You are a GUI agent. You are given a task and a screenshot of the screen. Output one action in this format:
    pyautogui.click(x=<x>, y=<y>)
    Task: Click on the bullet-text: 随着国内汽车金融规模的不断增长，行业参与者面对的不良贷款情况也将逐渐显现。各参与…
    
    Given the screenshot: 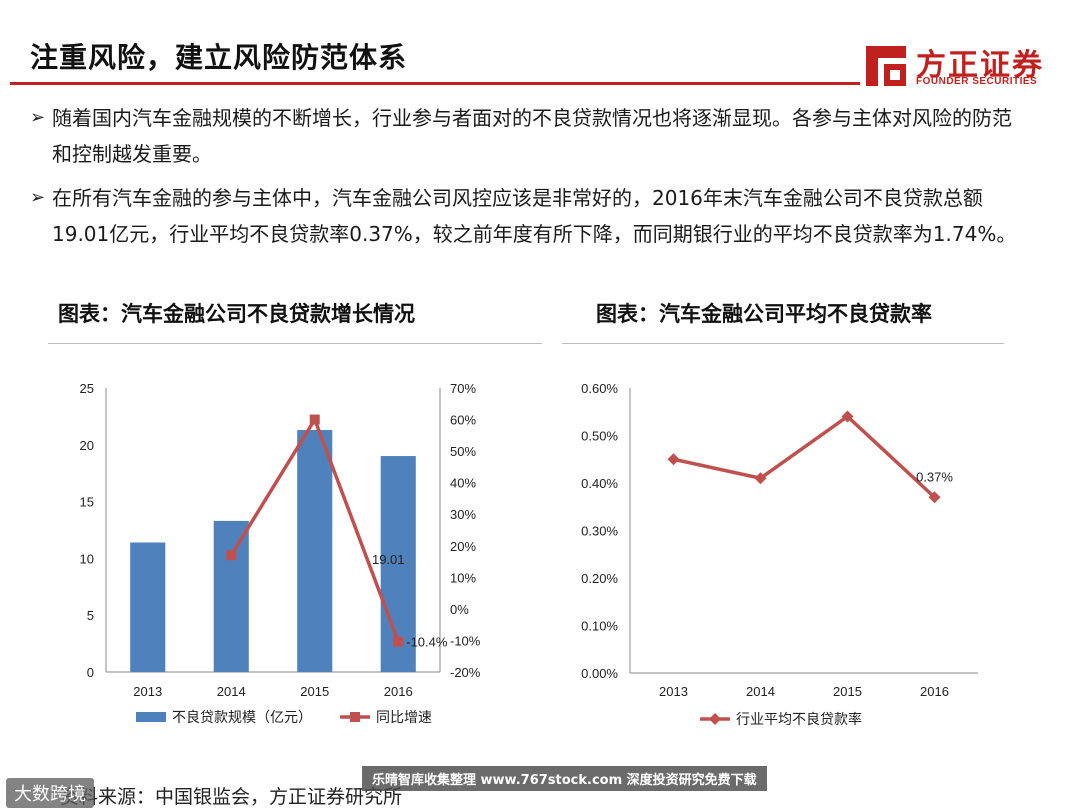 What is the action you would take?
    pyautogui.click(x=532, y=136)
    